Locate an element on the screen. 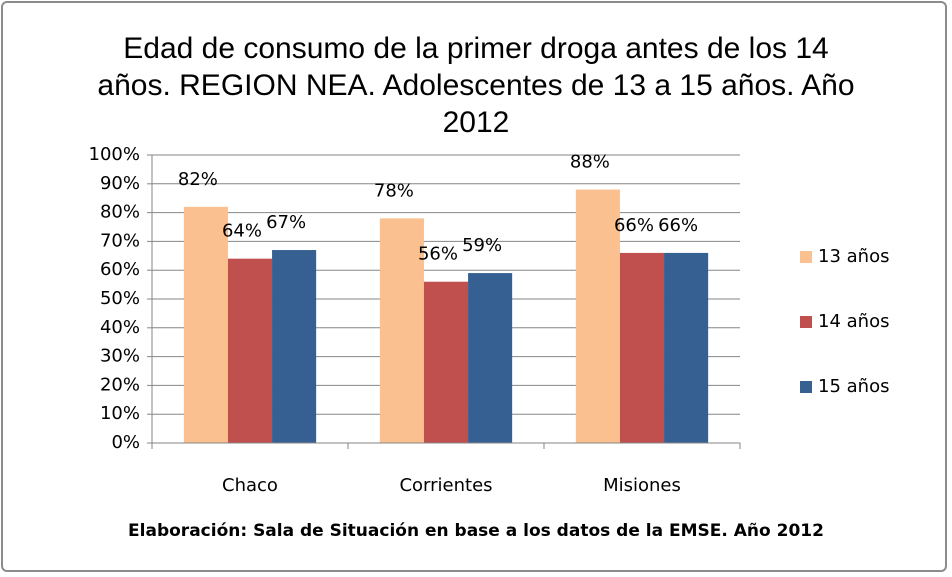  y-tick-label: 40% is located at coordinates (120, 327).